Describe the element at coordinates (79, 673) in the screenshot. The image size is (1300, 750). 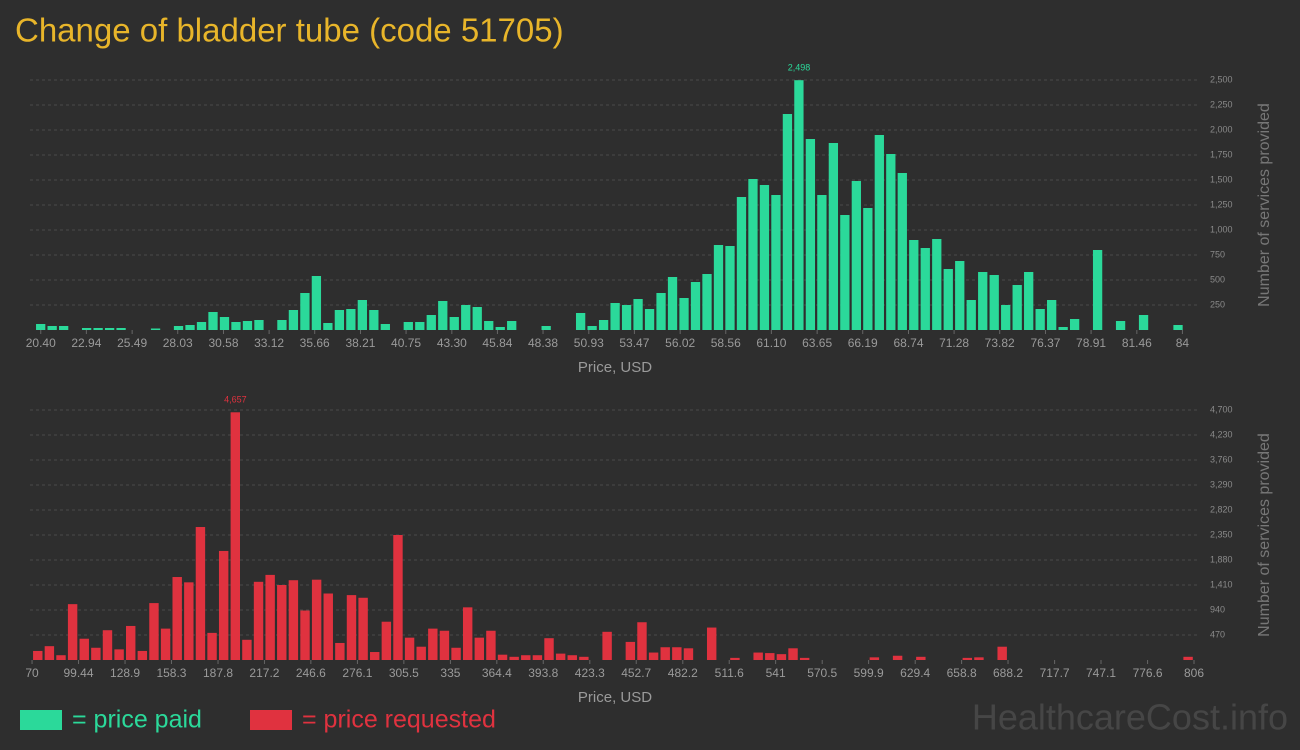
I see `x-tick-label: 99.44` at that location.